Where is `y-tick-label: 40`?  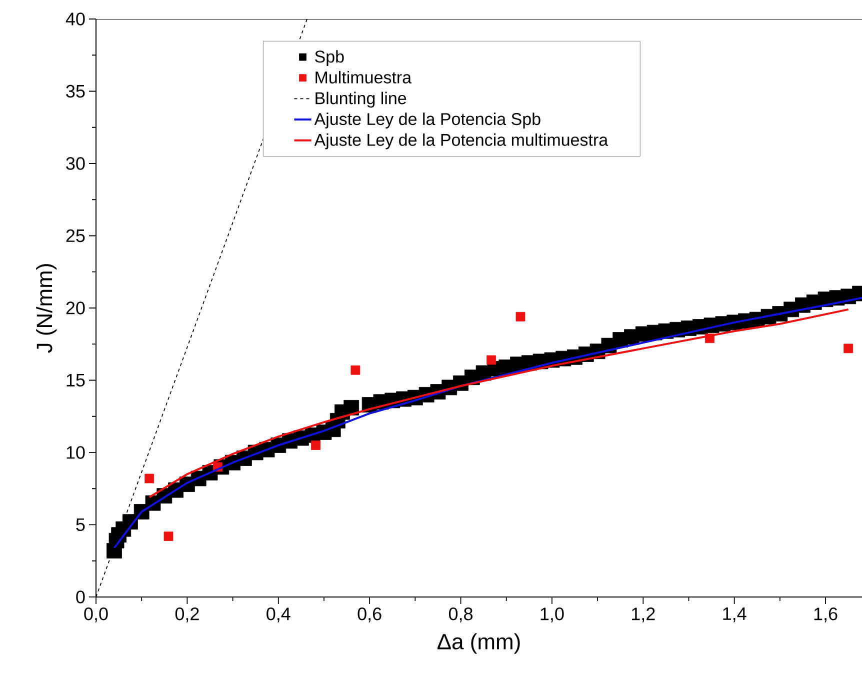 y-tick-label: 40 is located at coordinates (75, 19).